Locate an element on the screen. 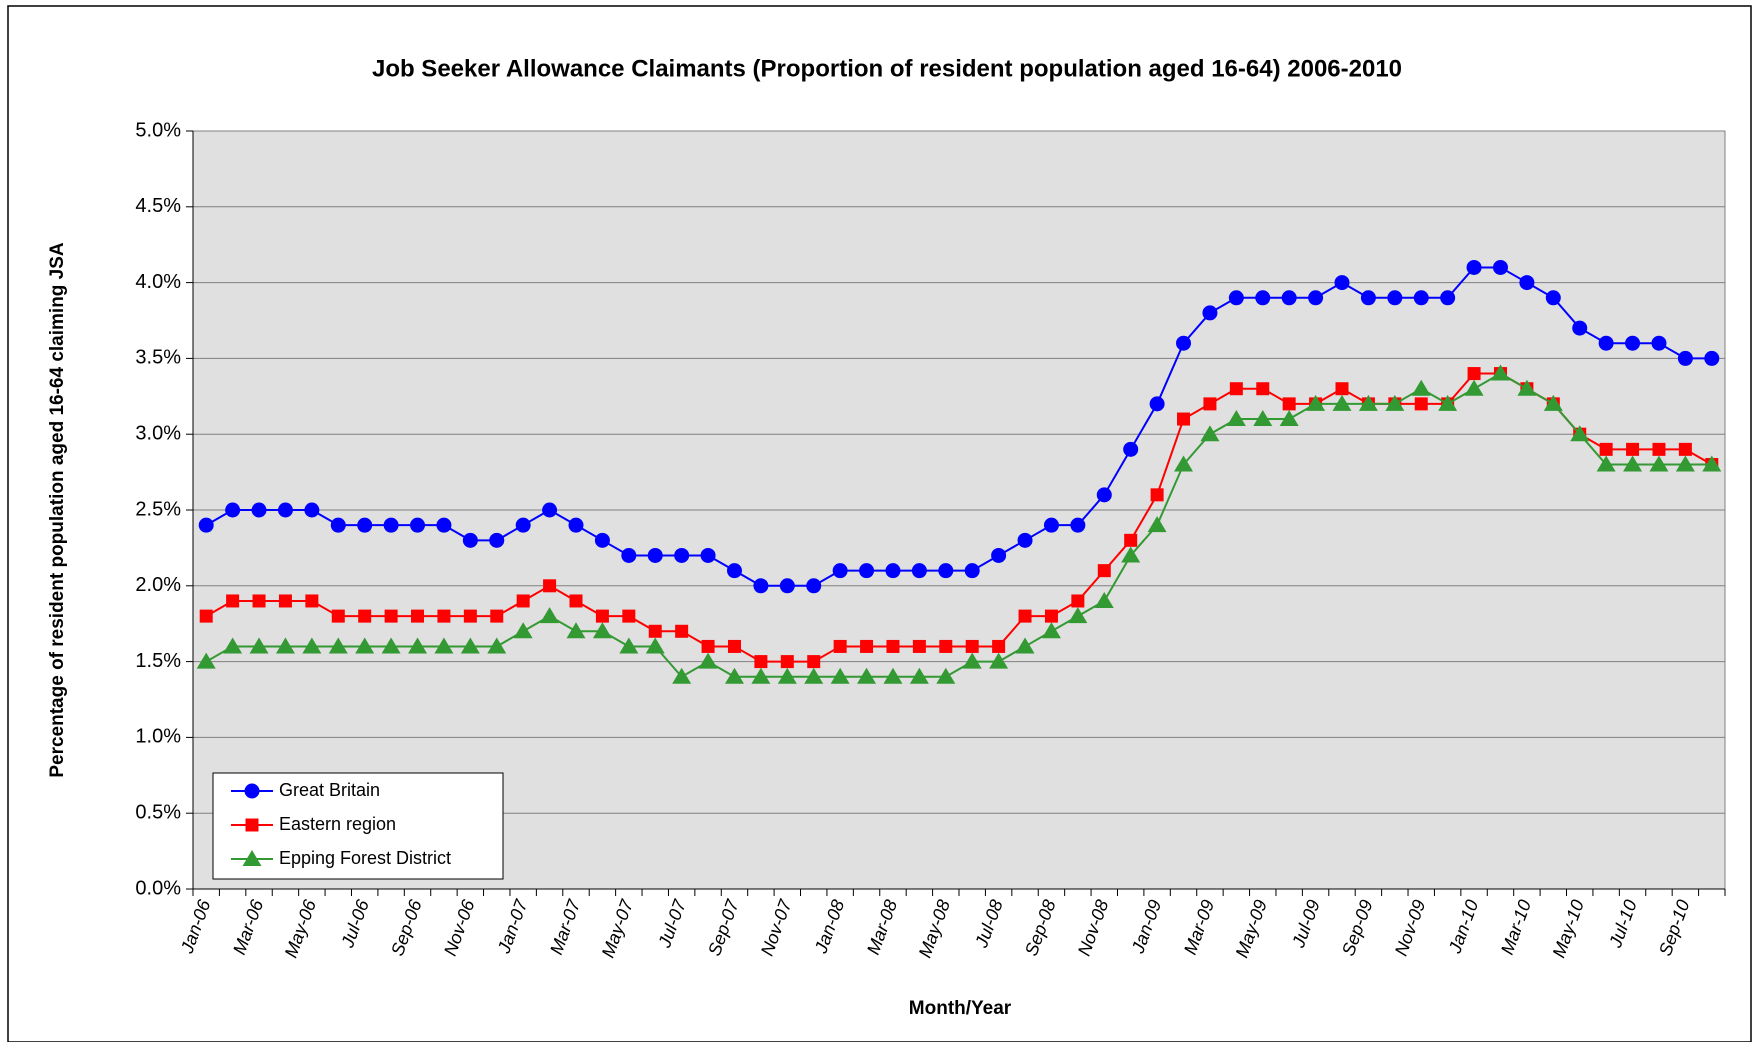 The image size is (1760, 1042). y-tick-label: 2.5% is located at coordinates (158, 509).